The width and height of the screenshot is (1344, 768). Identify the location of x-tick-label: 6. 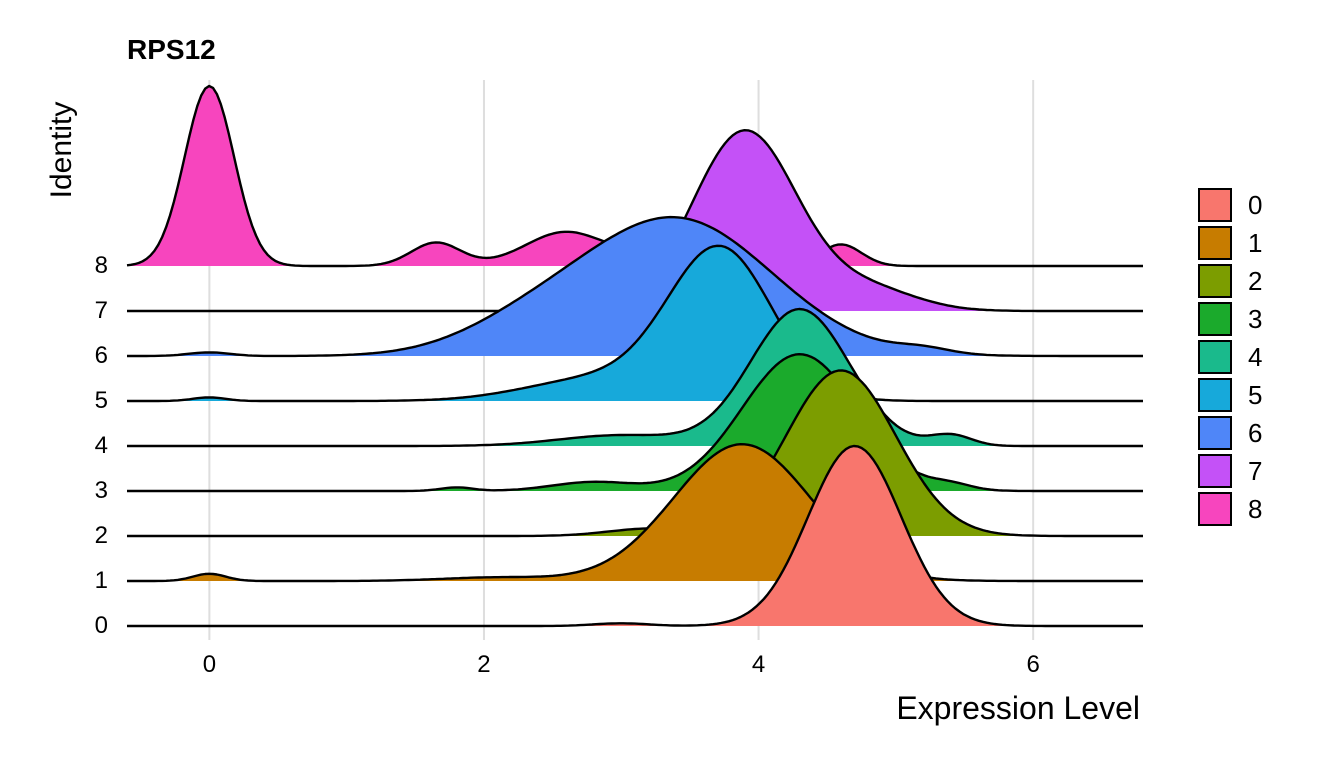
(1032, 664).